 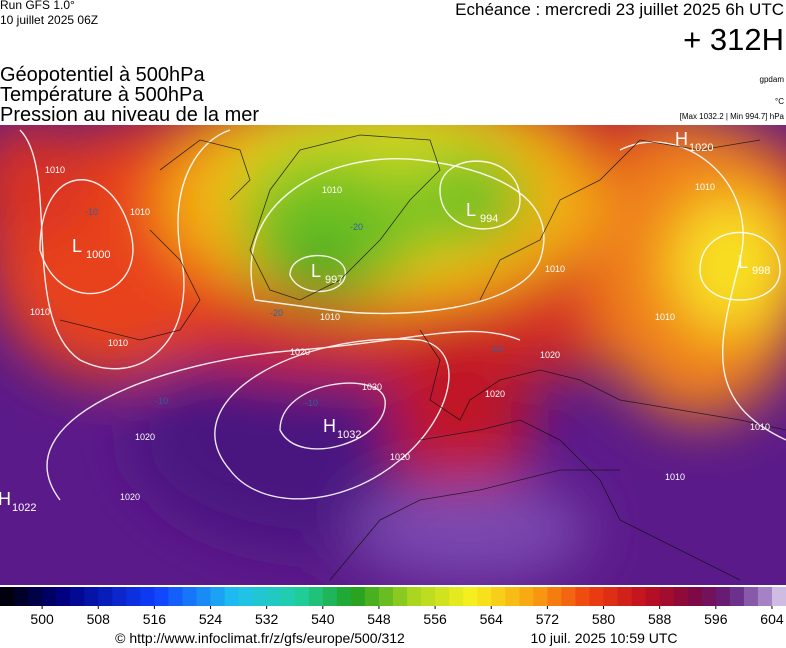 I want to click on isobar-label: 1030, so click(x=372, y=387).